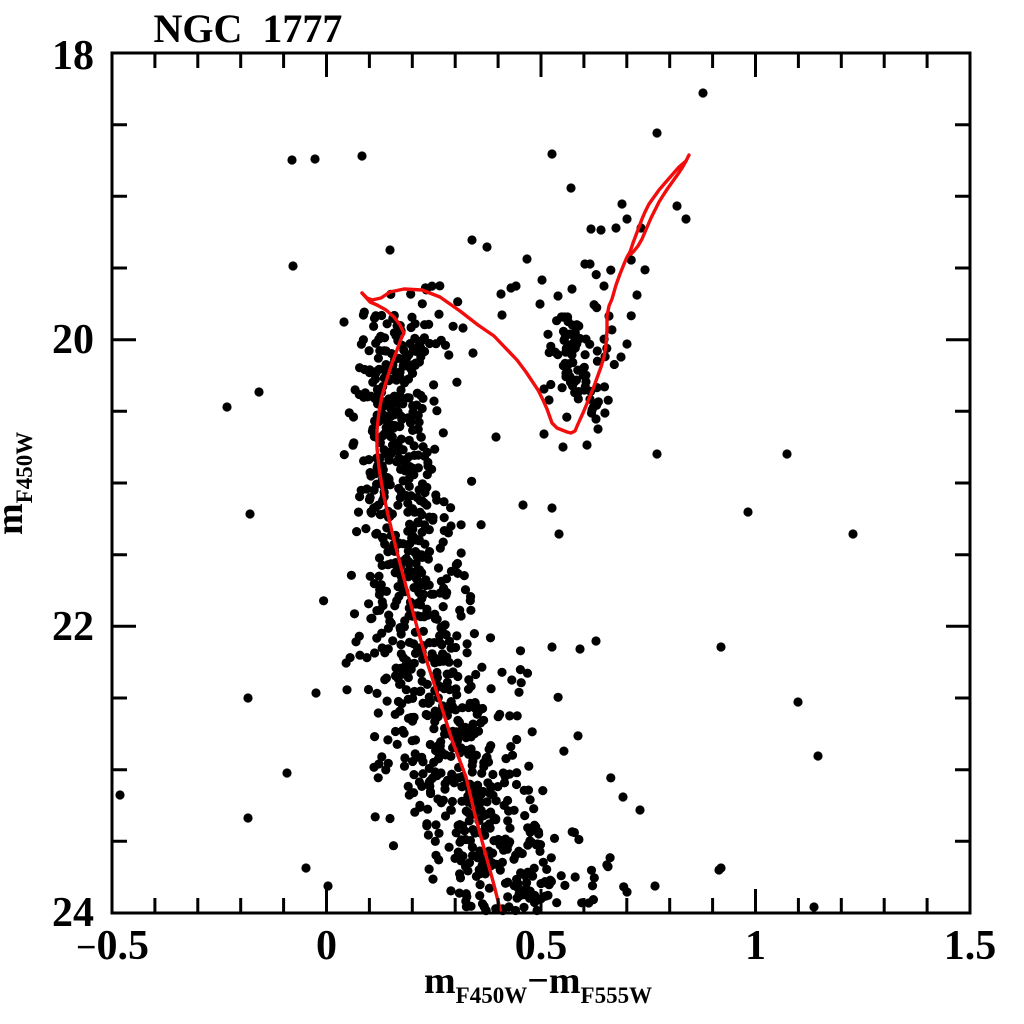 The height and width of the screenshot is (1024, 1024). I want to click on svg-text: 20, so click(73, 340).